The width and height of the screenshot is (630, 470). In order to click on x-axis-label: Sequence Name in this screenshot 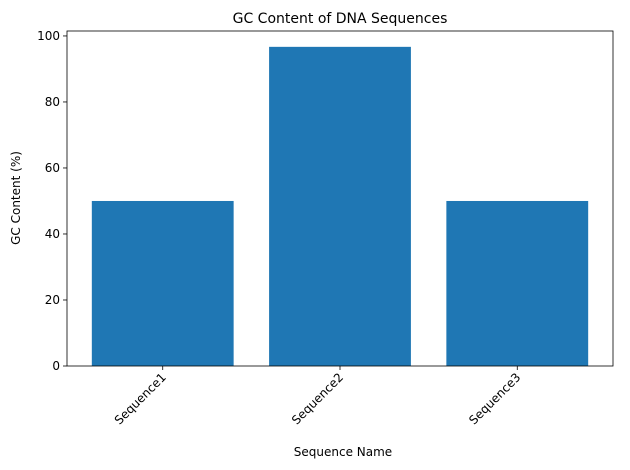, I will do `click(343, 452)`.